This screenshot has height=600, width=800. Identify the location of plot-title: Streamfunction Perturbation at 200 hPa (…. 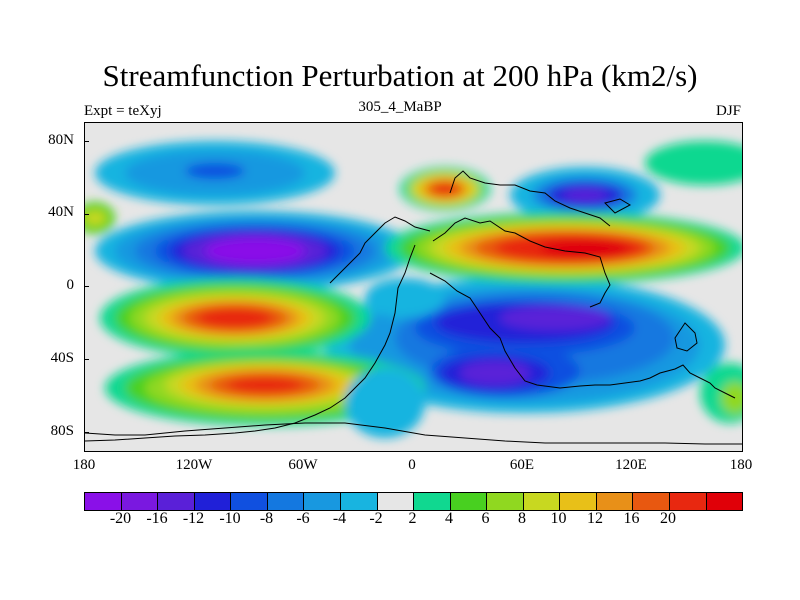
(400, 75).